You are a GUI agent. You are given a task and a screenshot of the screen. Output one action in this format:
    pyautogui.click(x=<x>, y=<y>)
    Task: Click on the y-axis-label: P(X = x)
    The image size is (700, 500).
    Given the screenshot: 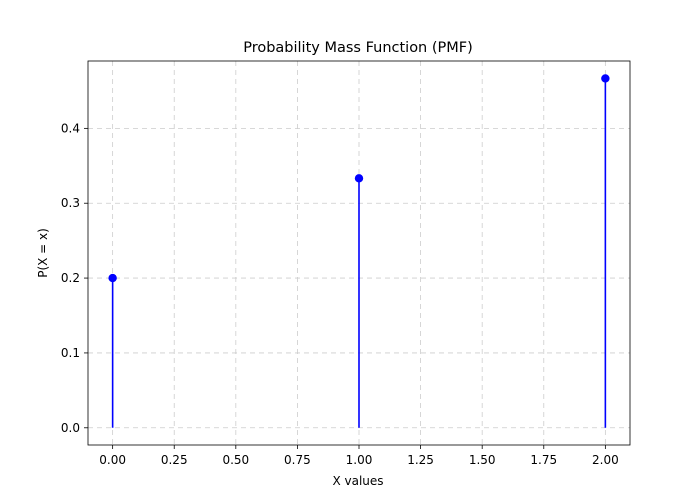 What is the action you would take?
    pyautogui.click(x=43, y=253)
    